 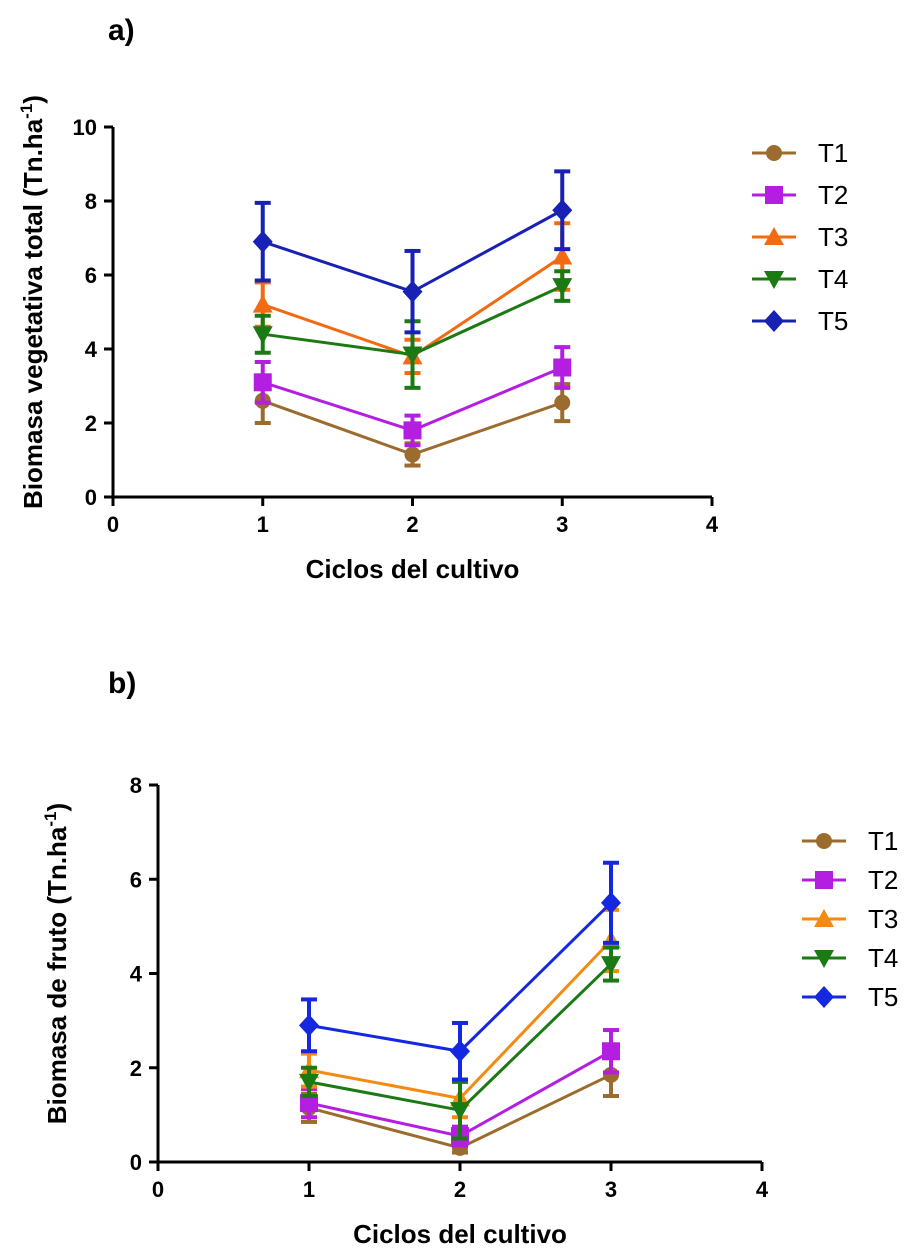 I want to click on y-axis-title: Biomasa vegetativa total (Tn.ha-1), so click(x=32, y=302).